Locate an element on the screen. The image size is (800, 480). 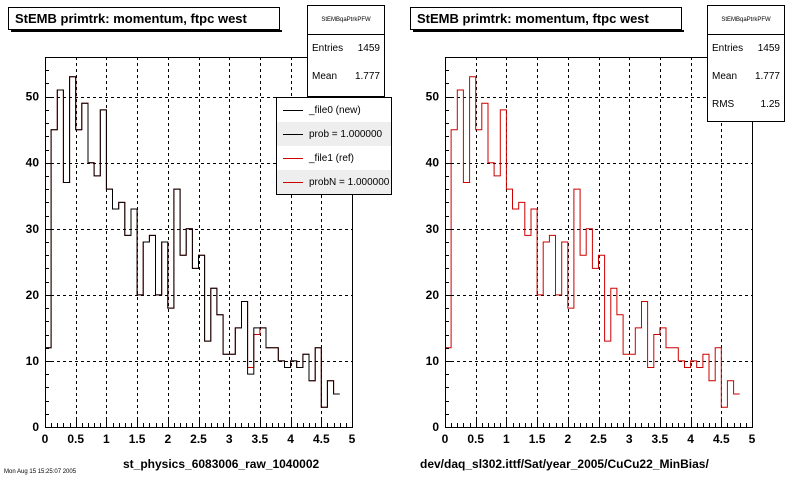
chart-2-mean-label: Mean is located at coordinates (725, 76).